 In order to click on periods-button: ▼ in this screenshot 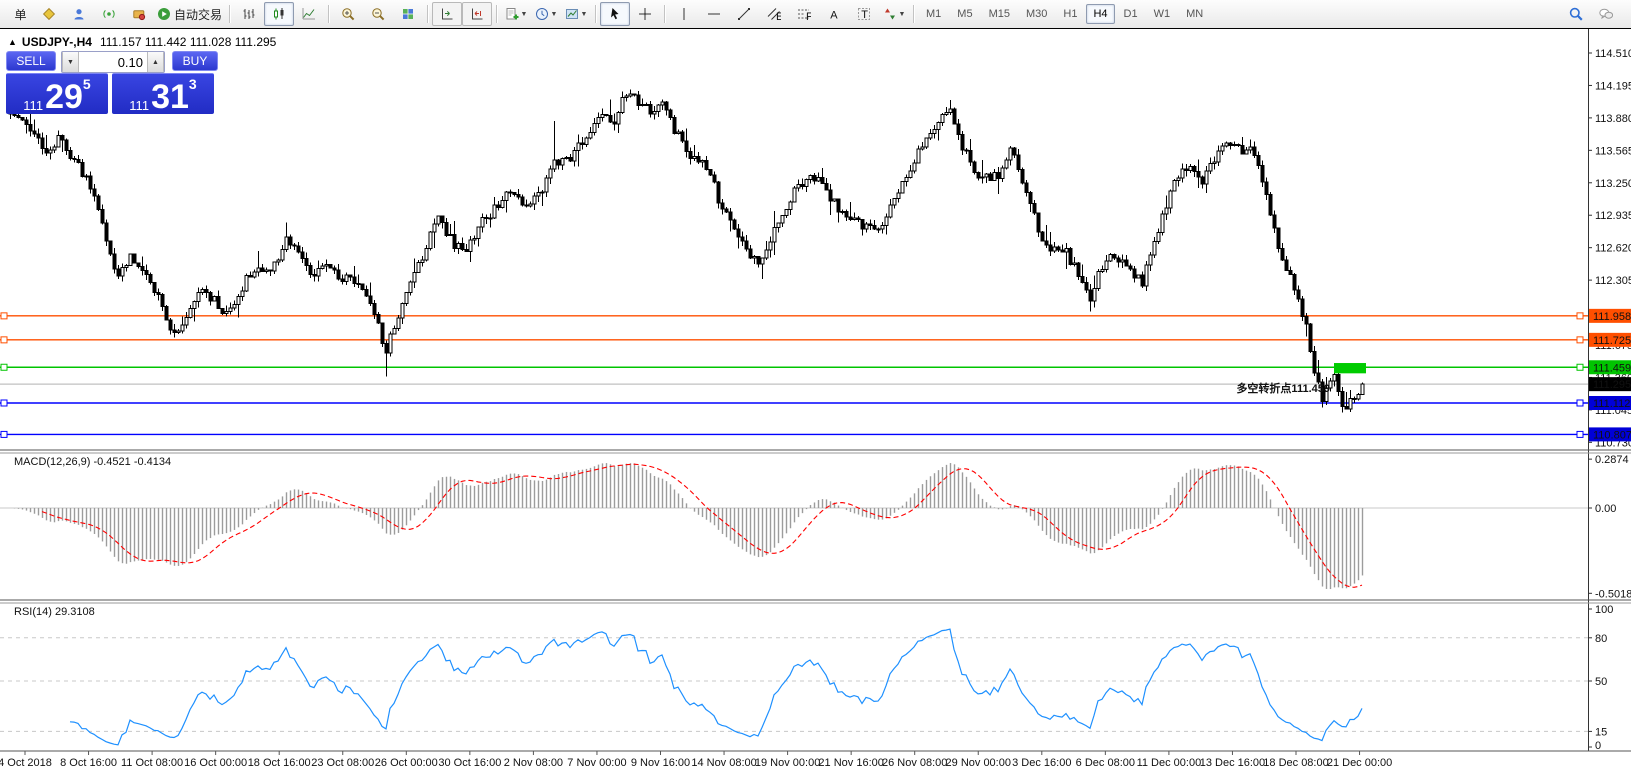, I will do `click(546, 14)`.